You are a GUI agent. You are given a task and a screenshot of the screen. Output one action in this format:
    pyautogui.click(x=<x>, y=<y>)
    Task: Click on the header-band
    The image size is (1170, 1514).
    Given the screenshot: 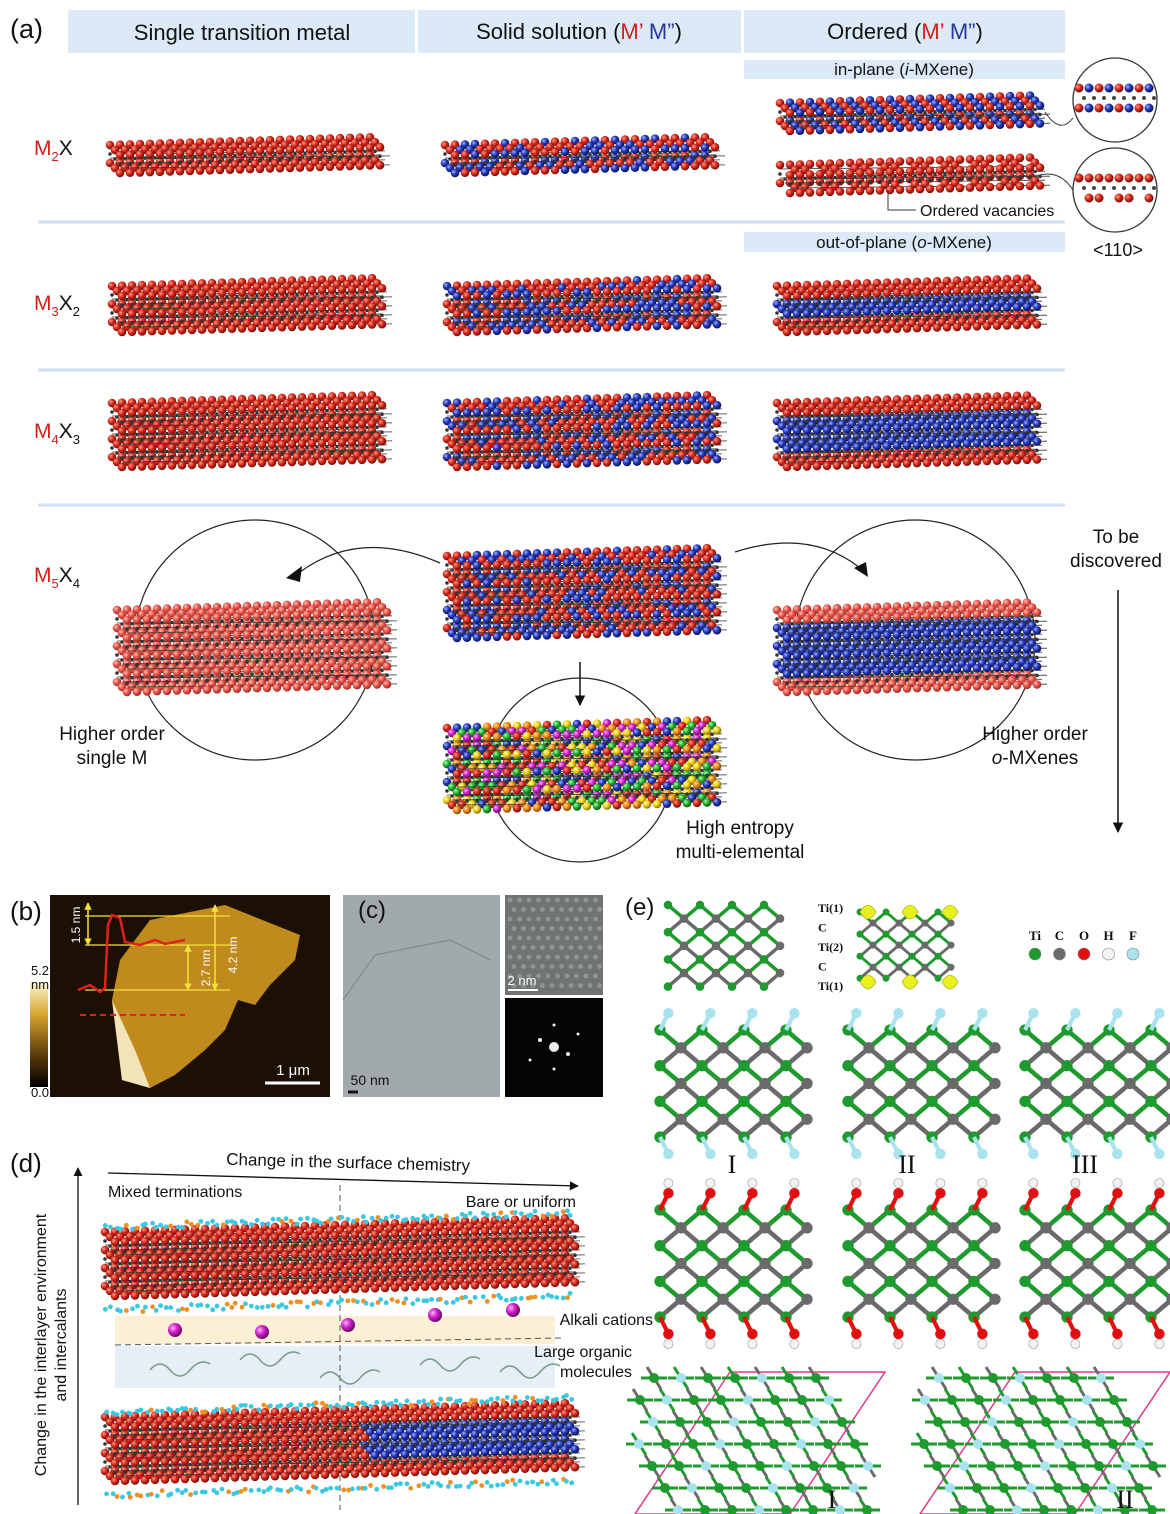 What is the action you would take?
    pyautogui.click(x=904, y=31)
    